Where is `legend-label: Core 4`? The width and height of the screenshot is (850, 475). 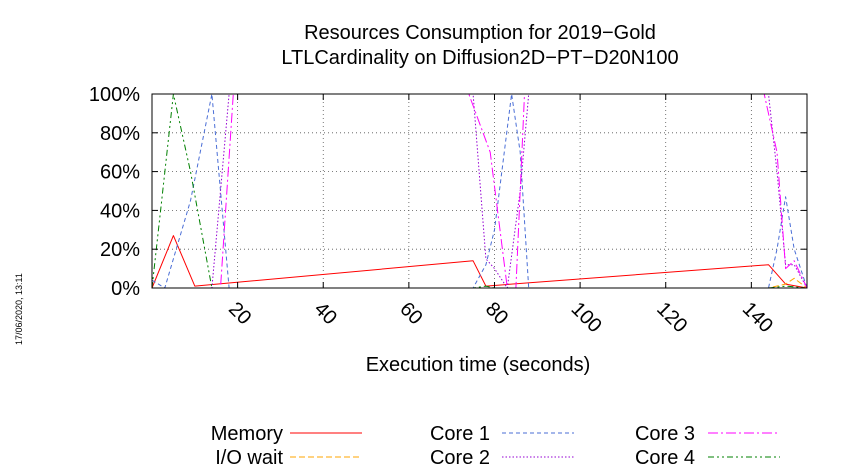
legend-label: Core 4 is located at coordinates (665, 458).